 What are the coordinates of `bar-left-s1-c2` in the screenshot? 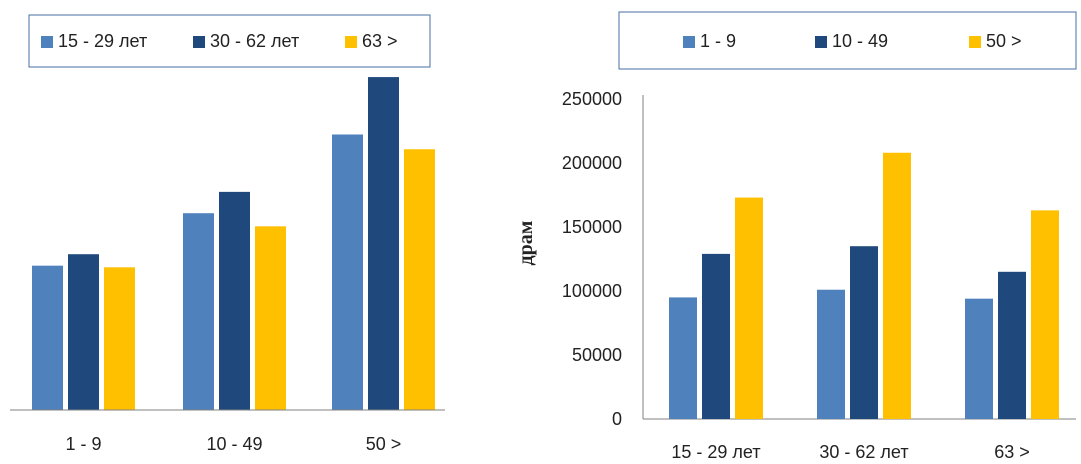 It's located at (198, 311).